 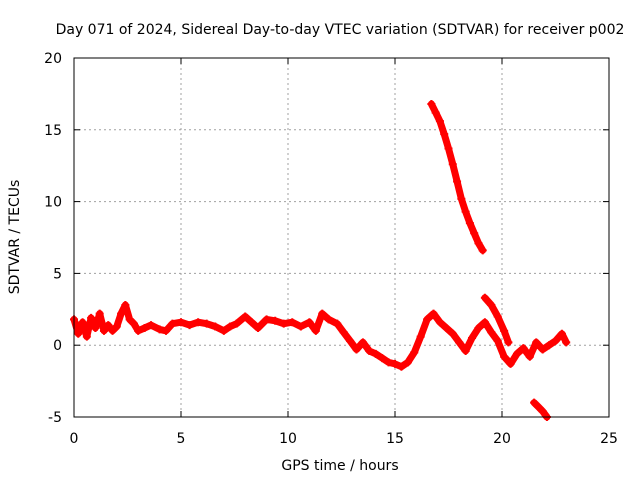 I want to click on x-axis-label: GPS time / hours, so click(x=339, y=466).